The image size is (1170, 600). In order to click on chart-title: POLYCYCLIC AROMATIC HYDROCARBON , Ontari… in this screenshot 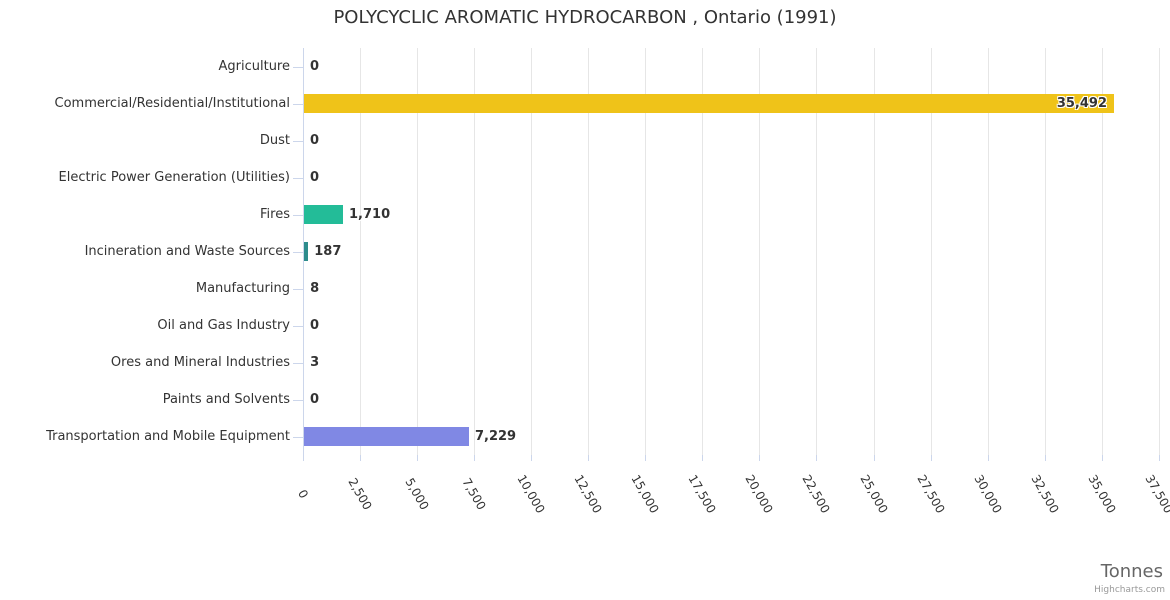, I will do `click(585, 17)`.